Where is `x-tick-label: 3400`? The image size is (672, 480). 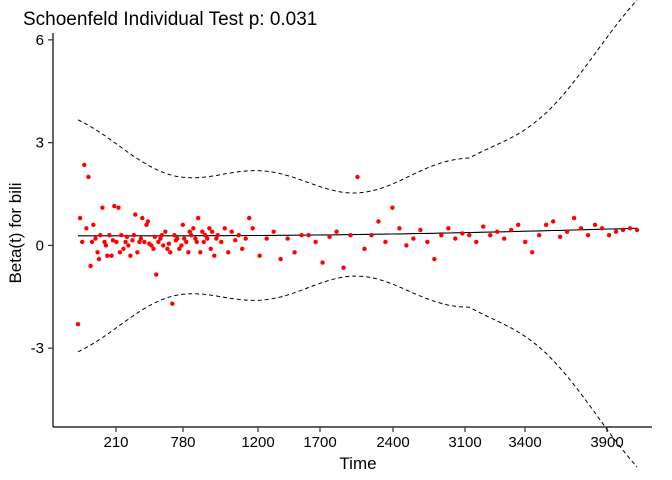 x-tick-label: 3400 is located at coordinates (524, 442).